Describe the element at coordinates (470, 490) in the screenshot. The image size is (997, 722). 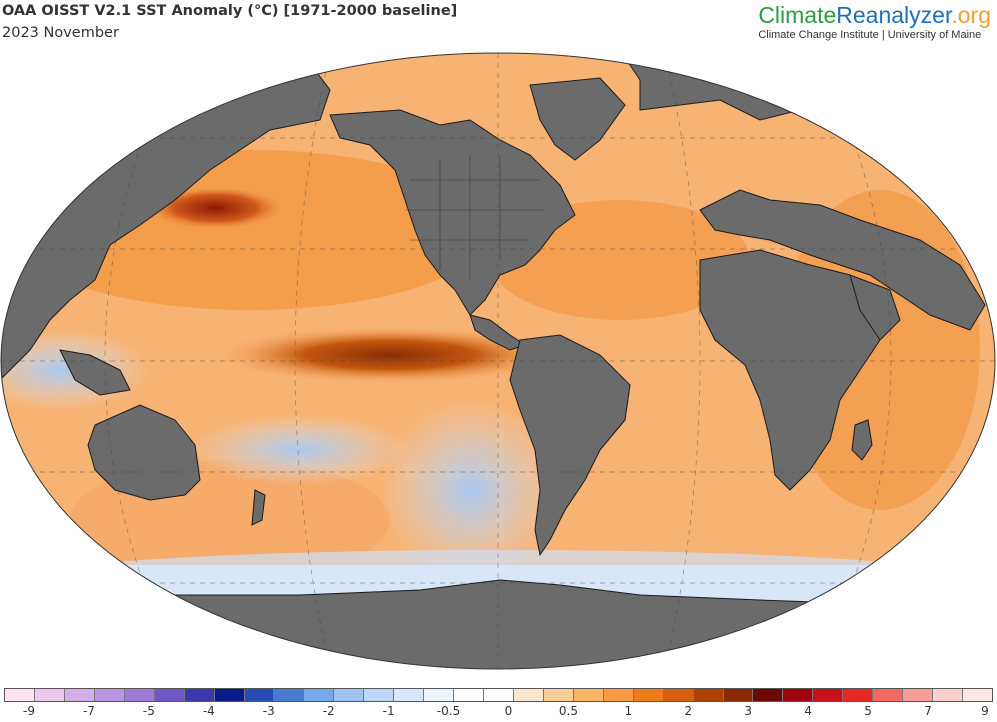
I see `southeast-pacific-cool` at that location.